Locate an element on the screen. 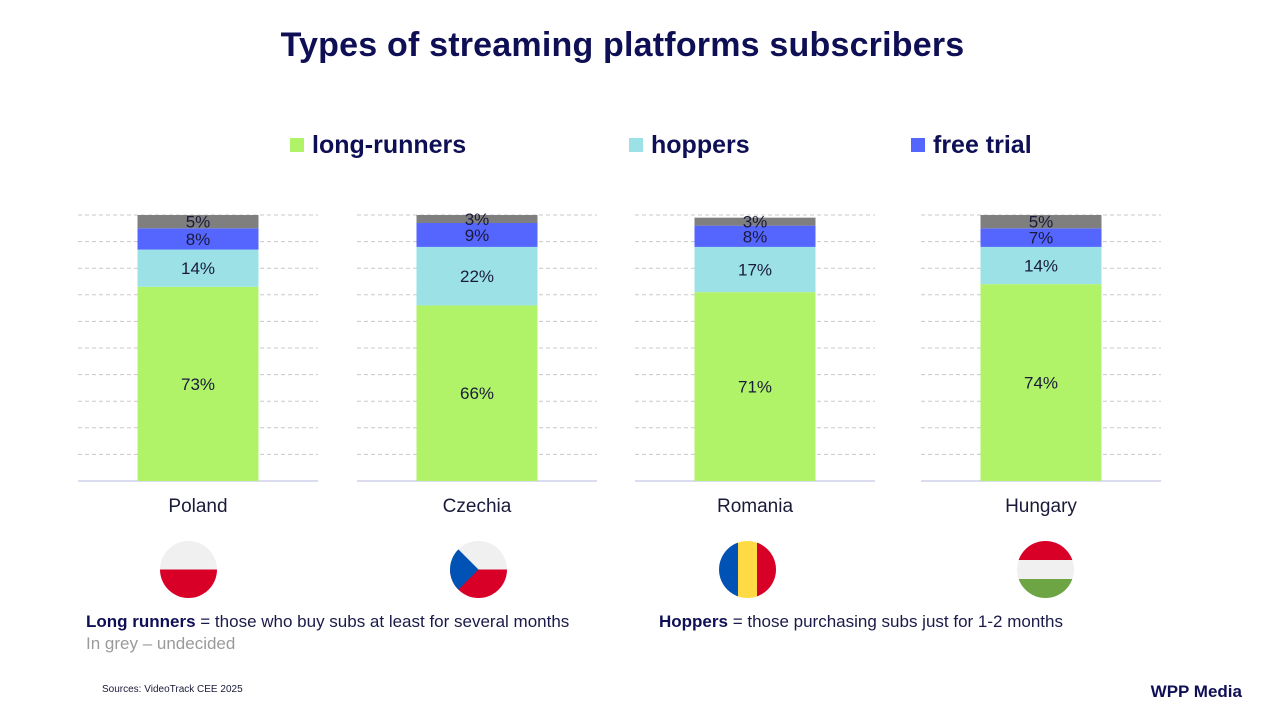  bar-segment-undecided-hungary is located at coordinates (1041, 222).